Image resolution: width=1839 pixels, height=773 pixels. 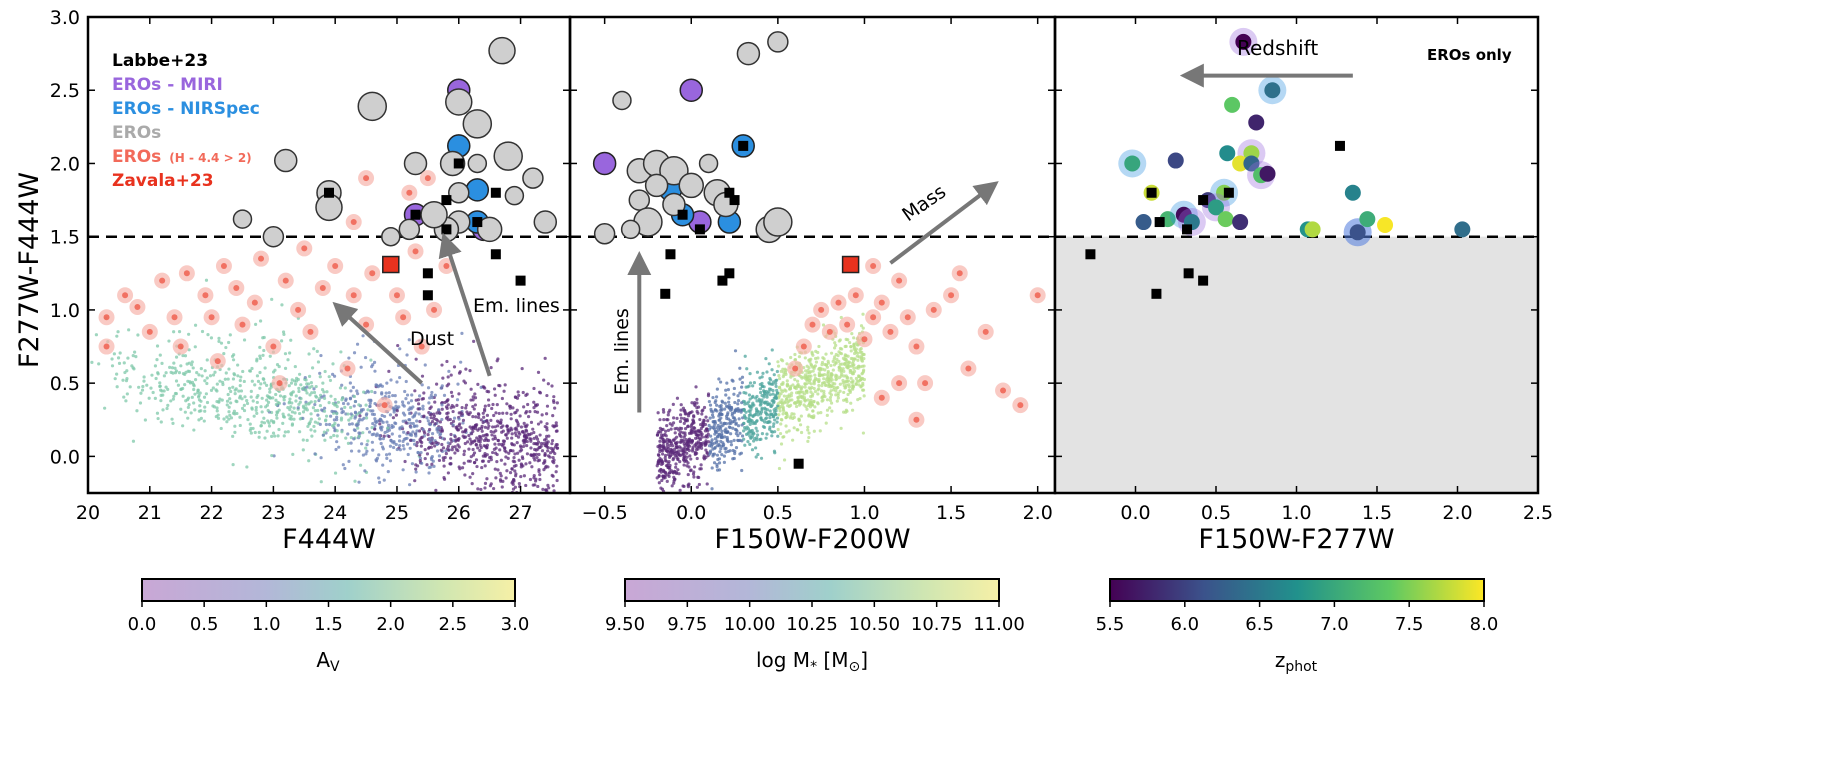 I want to click on annotation-eros-only: EROs only, so click(x=1469, y=55).